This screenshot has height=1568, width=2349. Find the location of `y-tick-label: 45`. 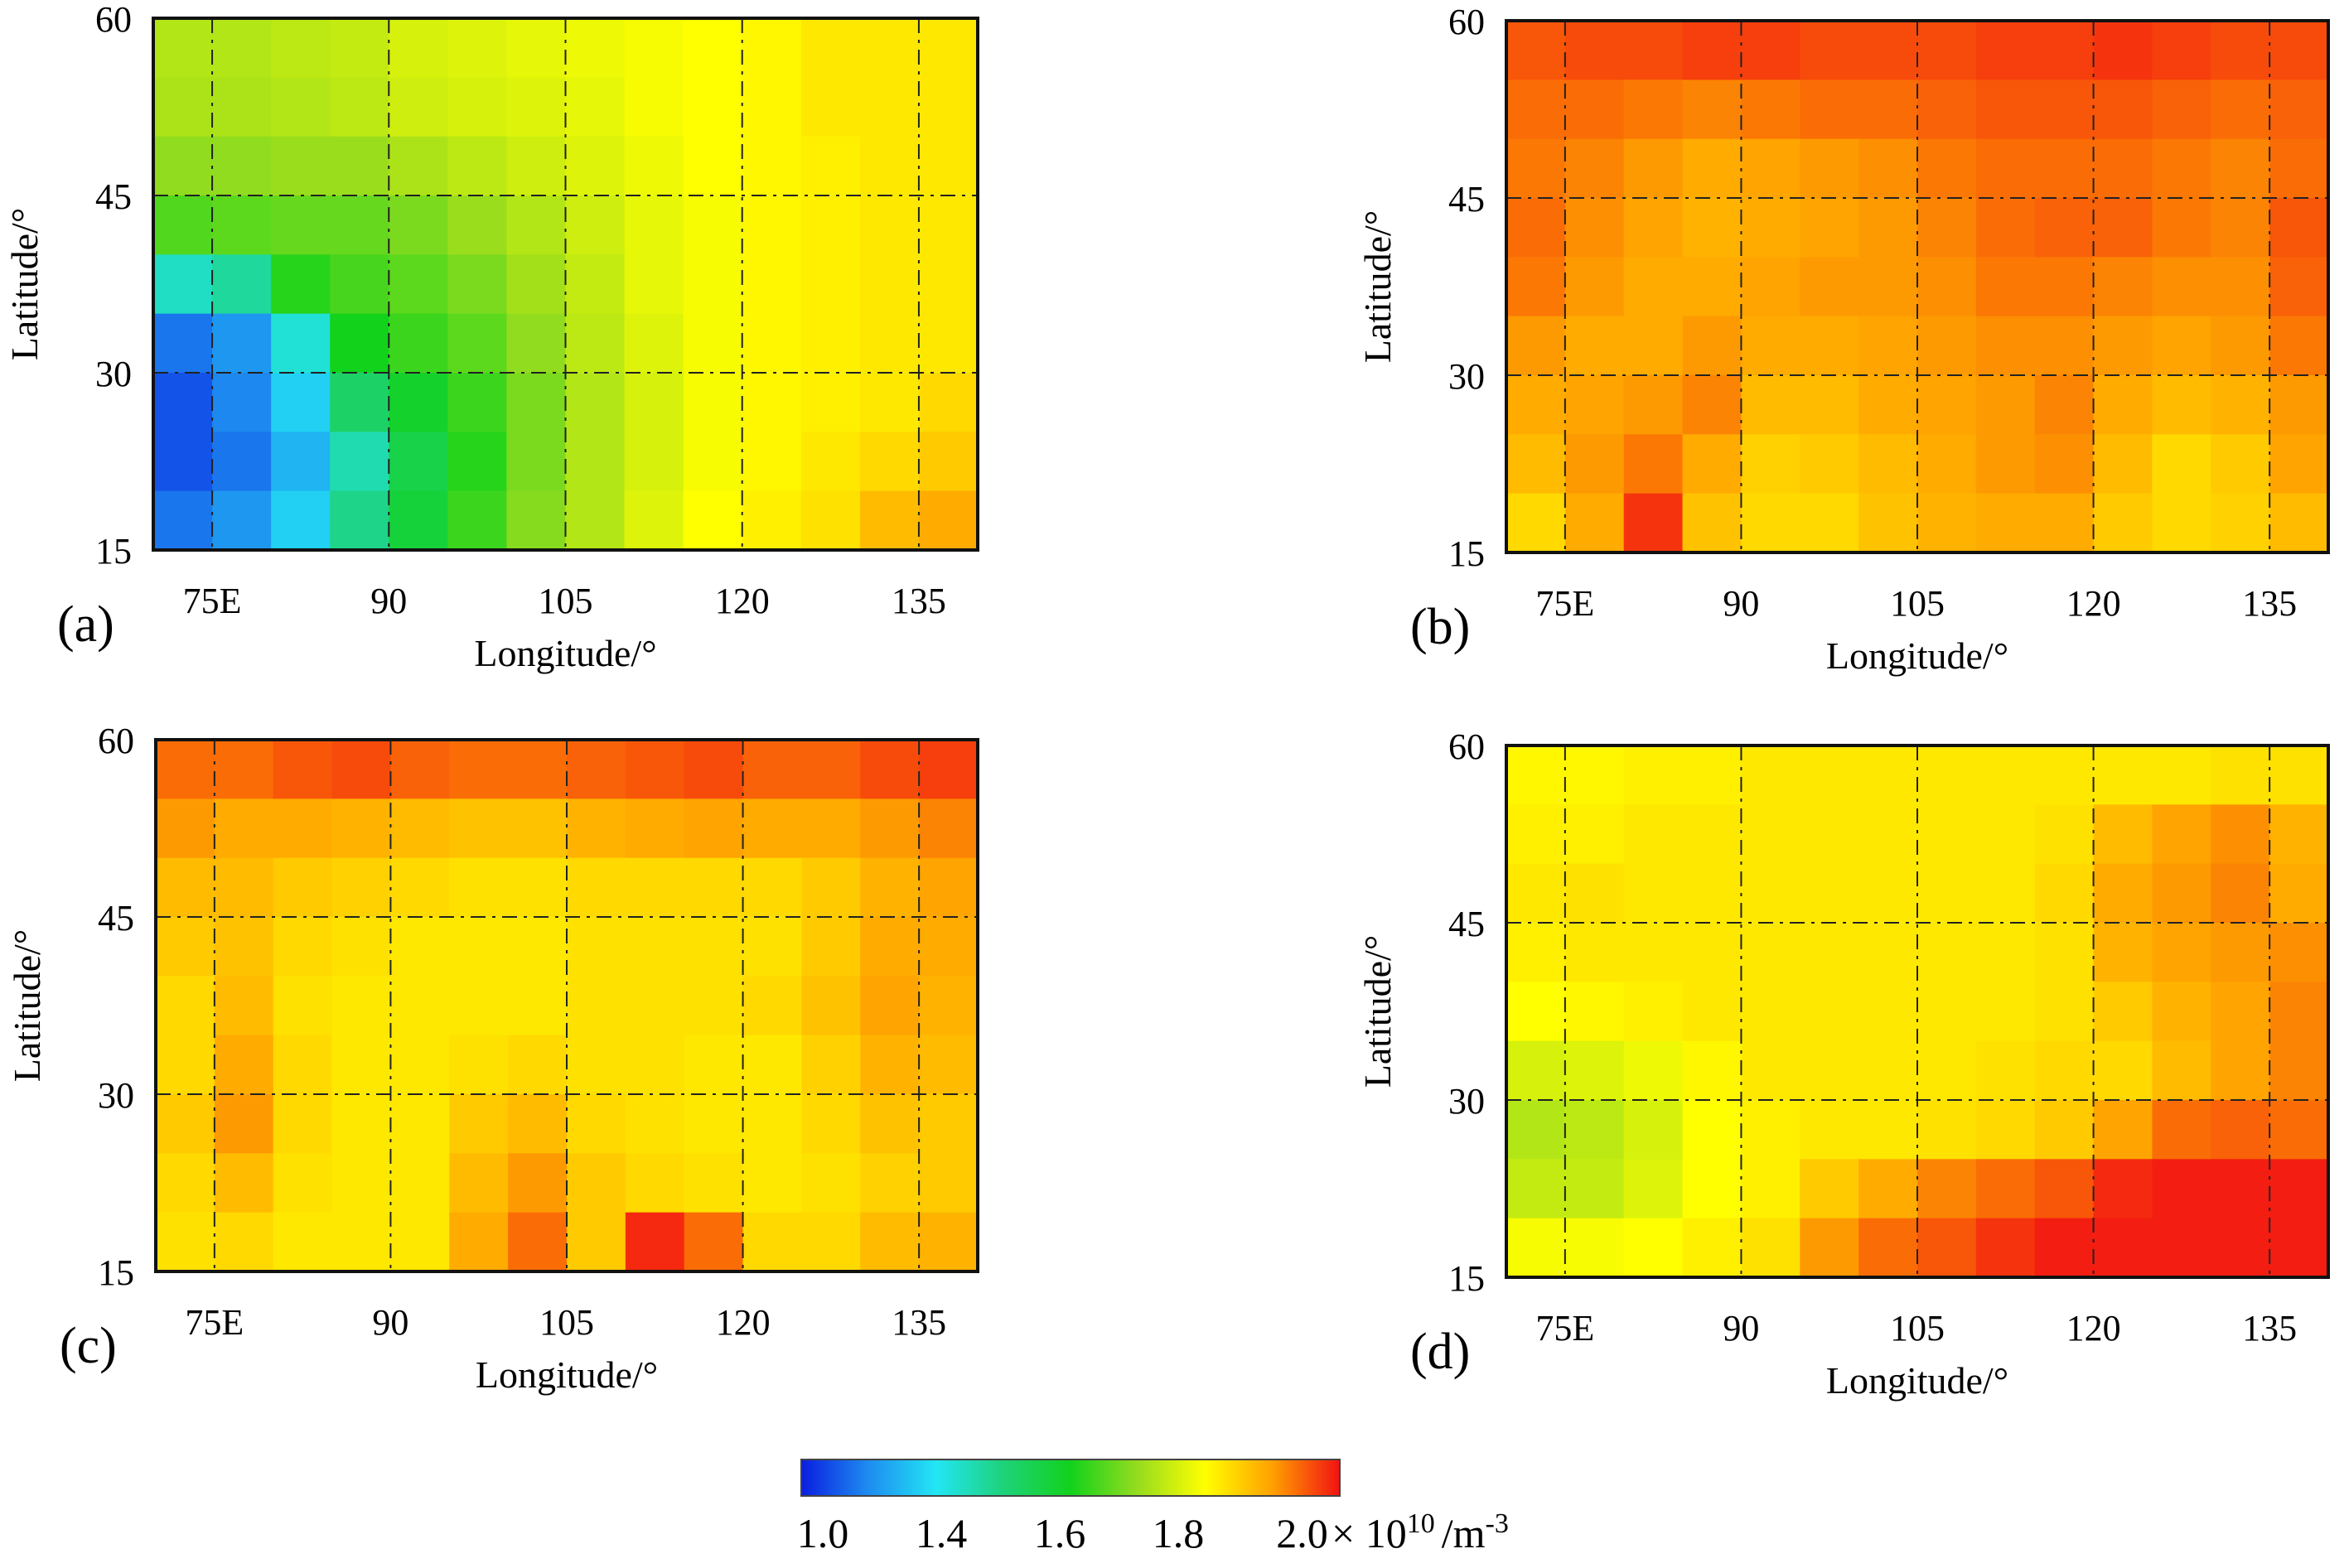

y-tick-label: 45 is located at coordinates (116, 918).